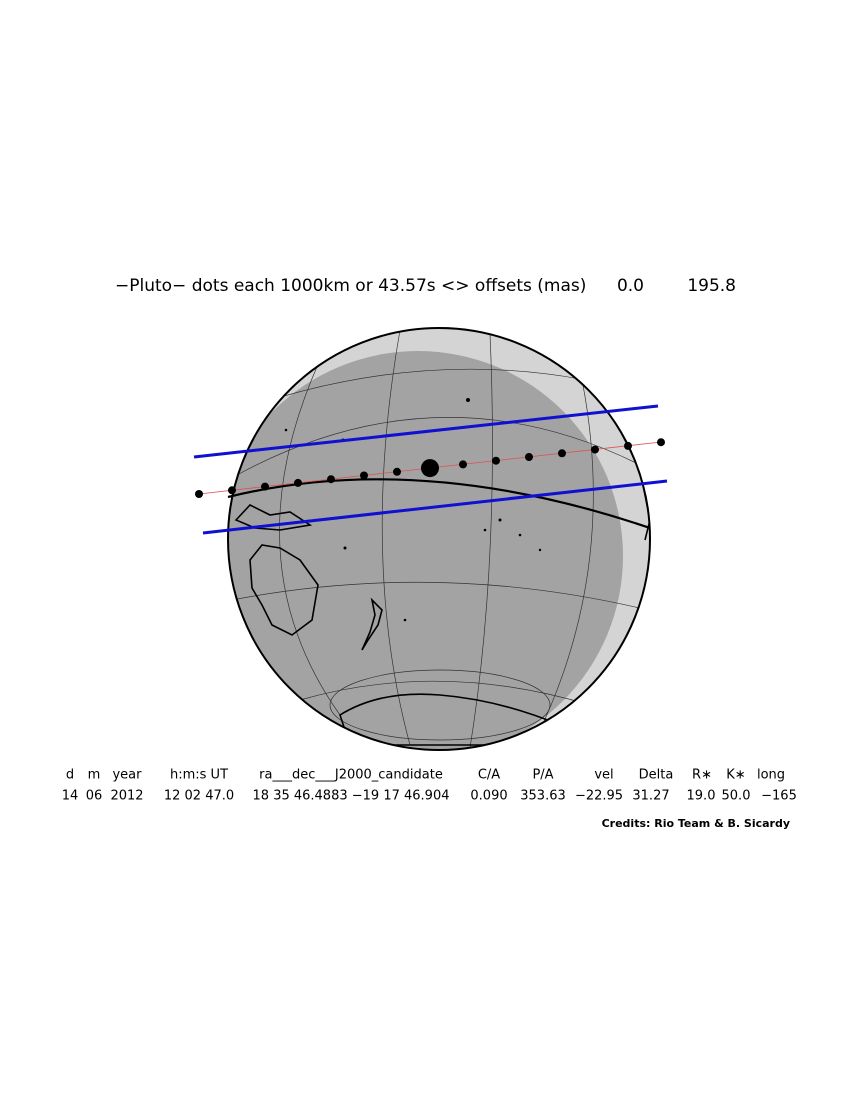 Image resolution: width=850 pixels, height=1104 pixels. Describe the element at coordinates (779, 796) in the screenshot. I see `value-cell: −165` at that location.